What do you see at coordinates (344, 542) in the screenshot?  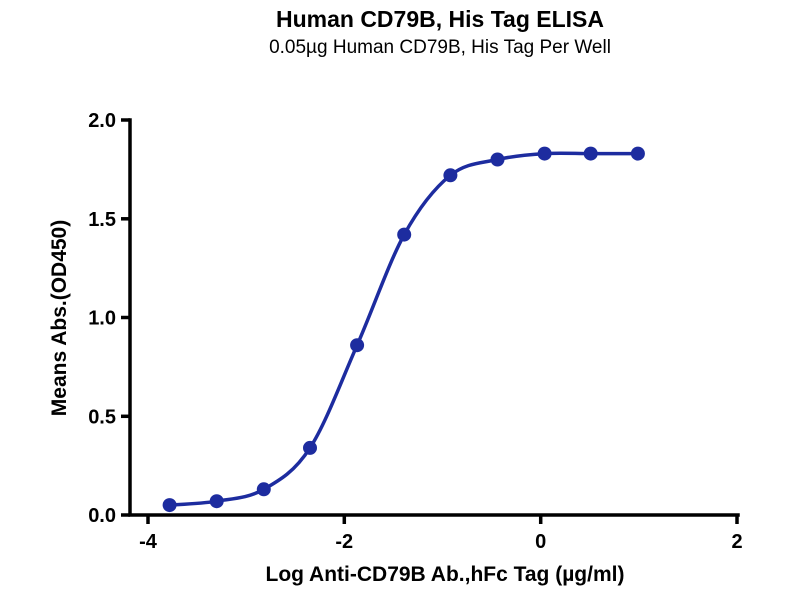 I see `x-tick-label: -2` at bounding box center [344, 542].